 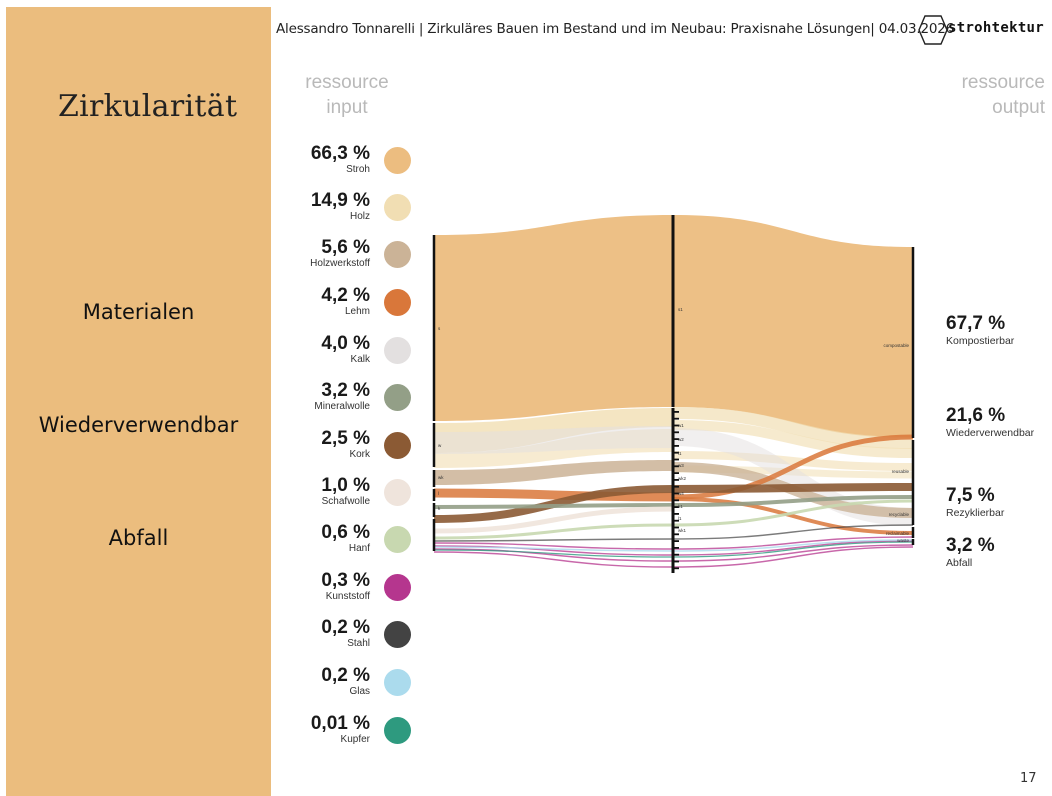 I want to click on legend-item: 0,6 % Hanf, so click(x=345, y=544).